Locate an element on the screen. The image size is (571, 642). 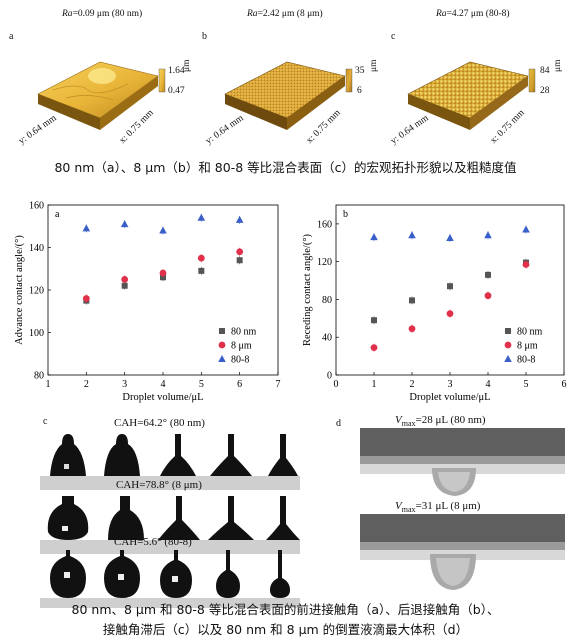
surface-3d-plot-a is located at coordinates (101, 95).